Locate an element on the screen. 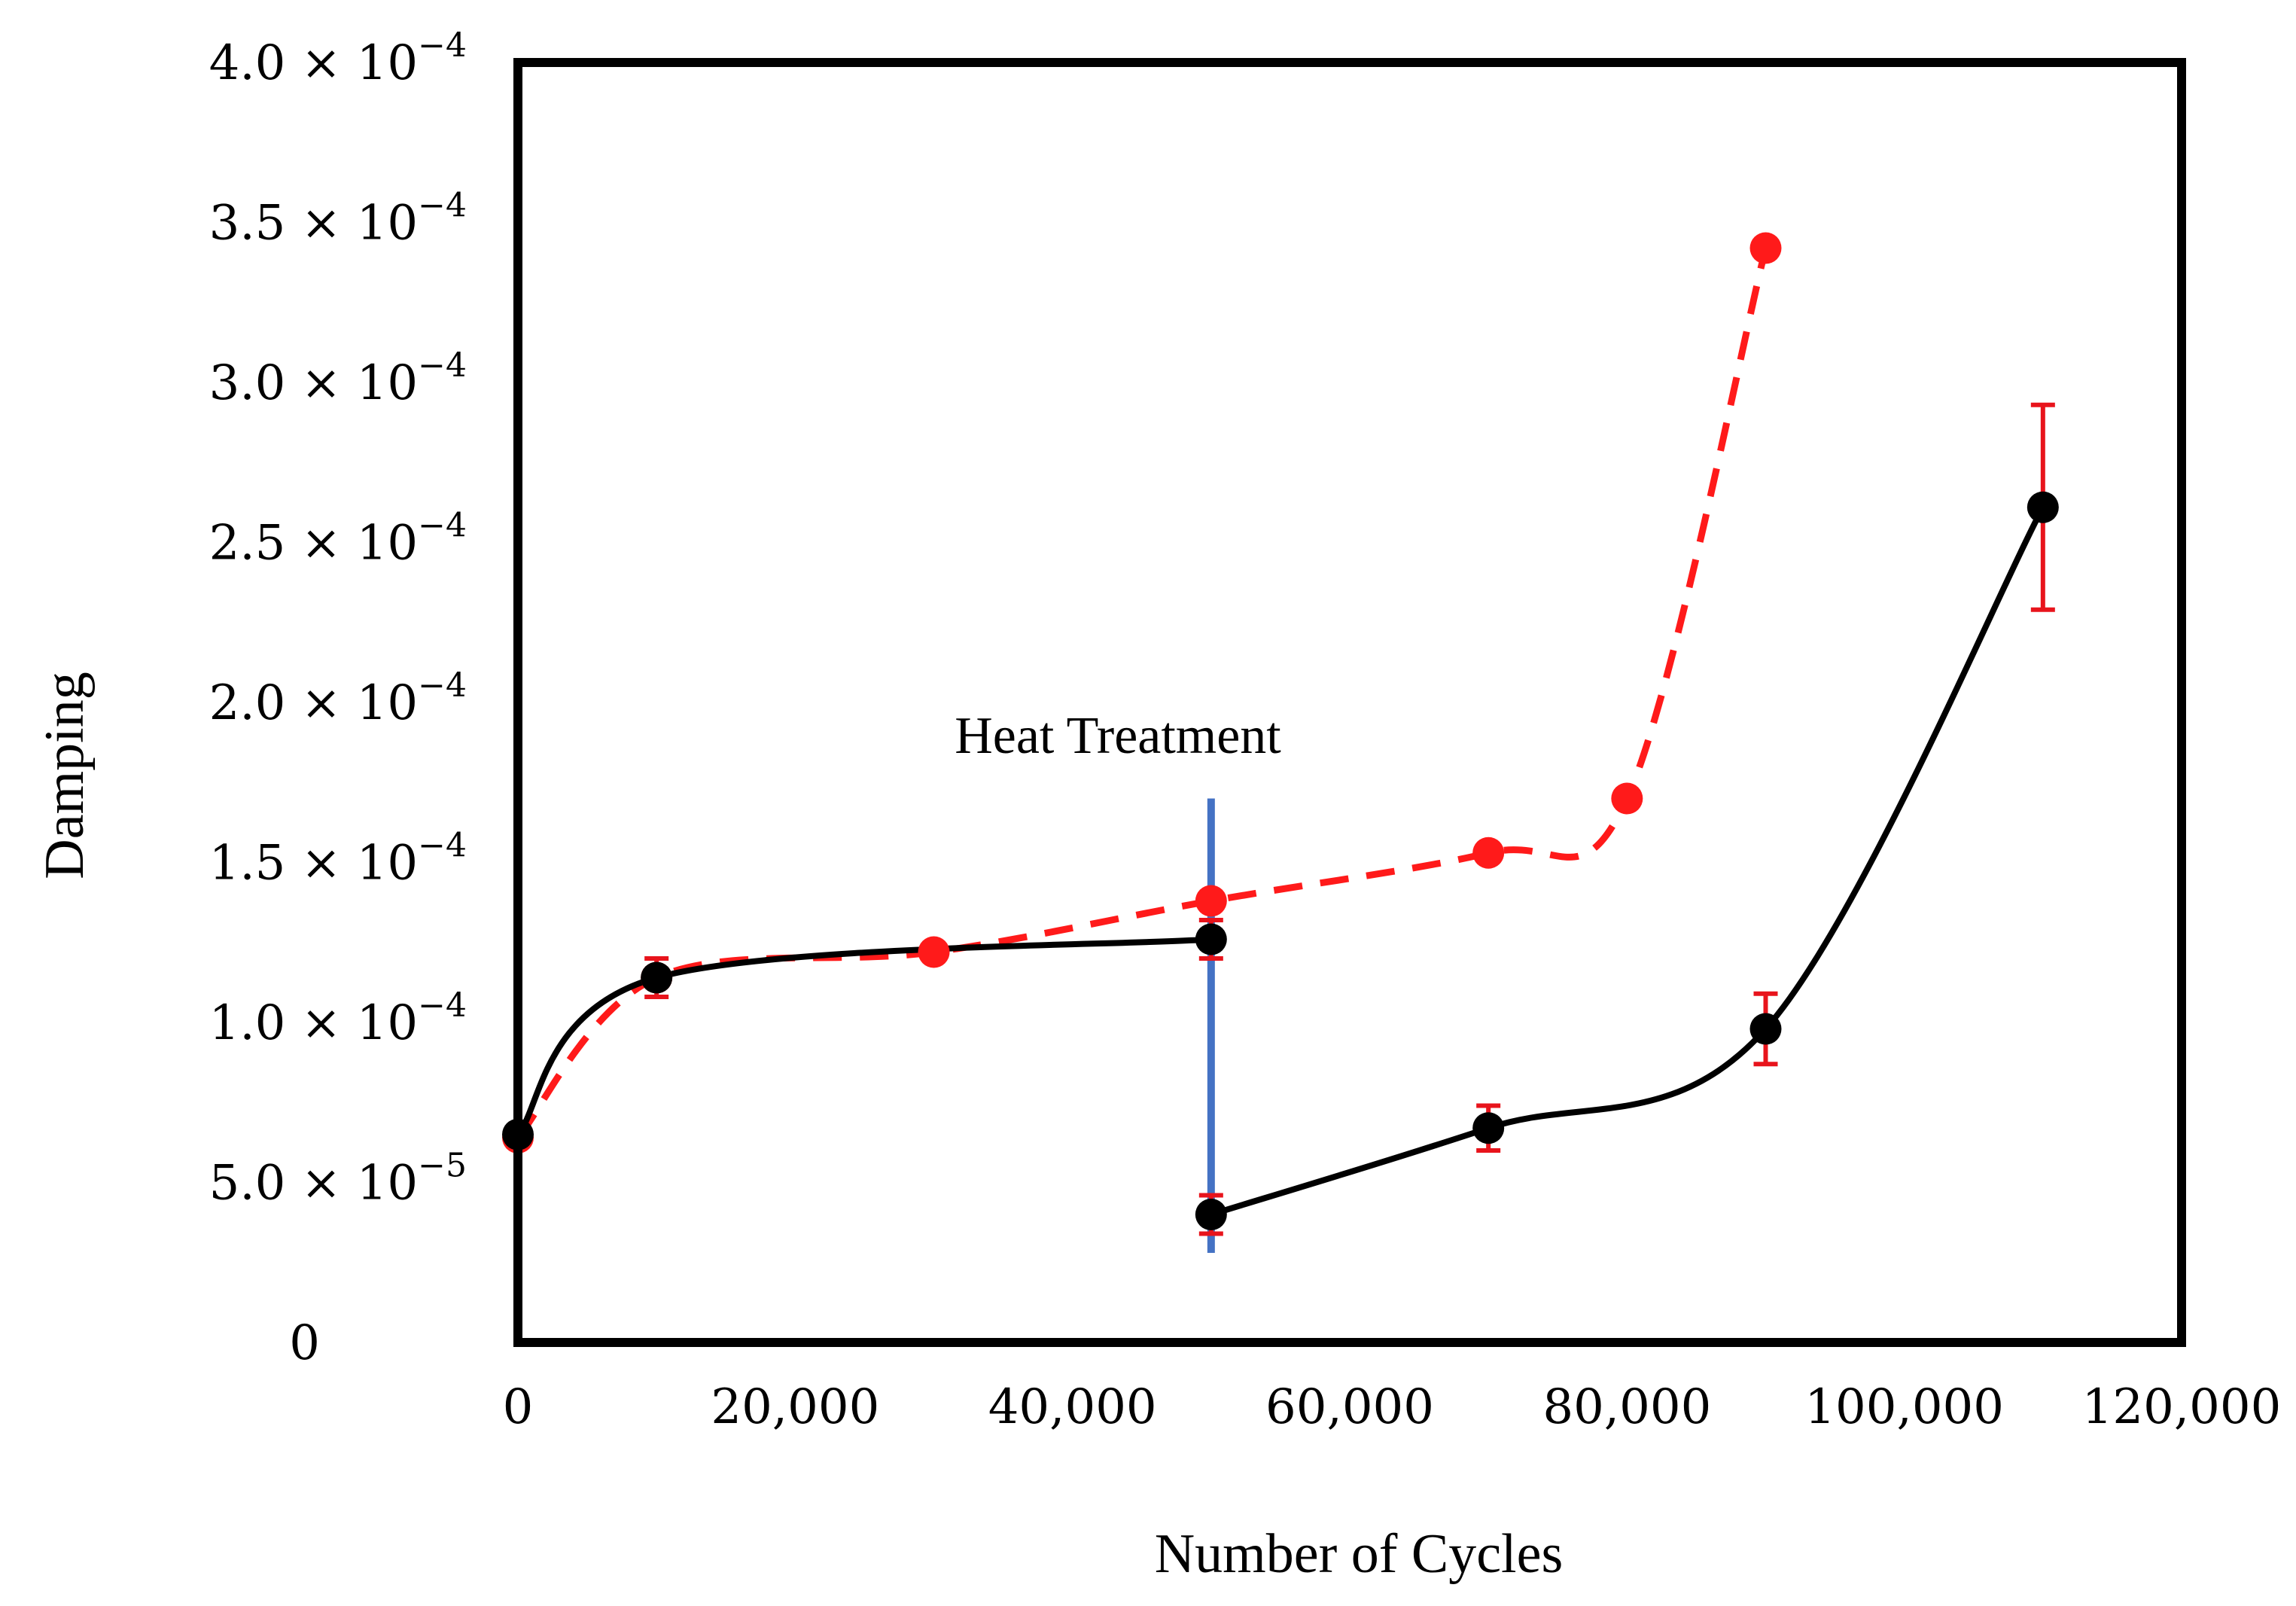 The height and width of the screenshot is (1606, 2296). y-tick-label: 3.5 × 10⁻⁴ is located at coordinates (338, 219).